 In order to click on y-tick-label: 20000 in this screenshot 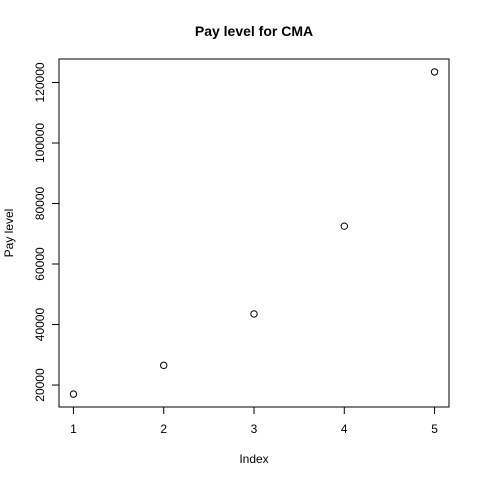, I will do `click(40, 385)`.